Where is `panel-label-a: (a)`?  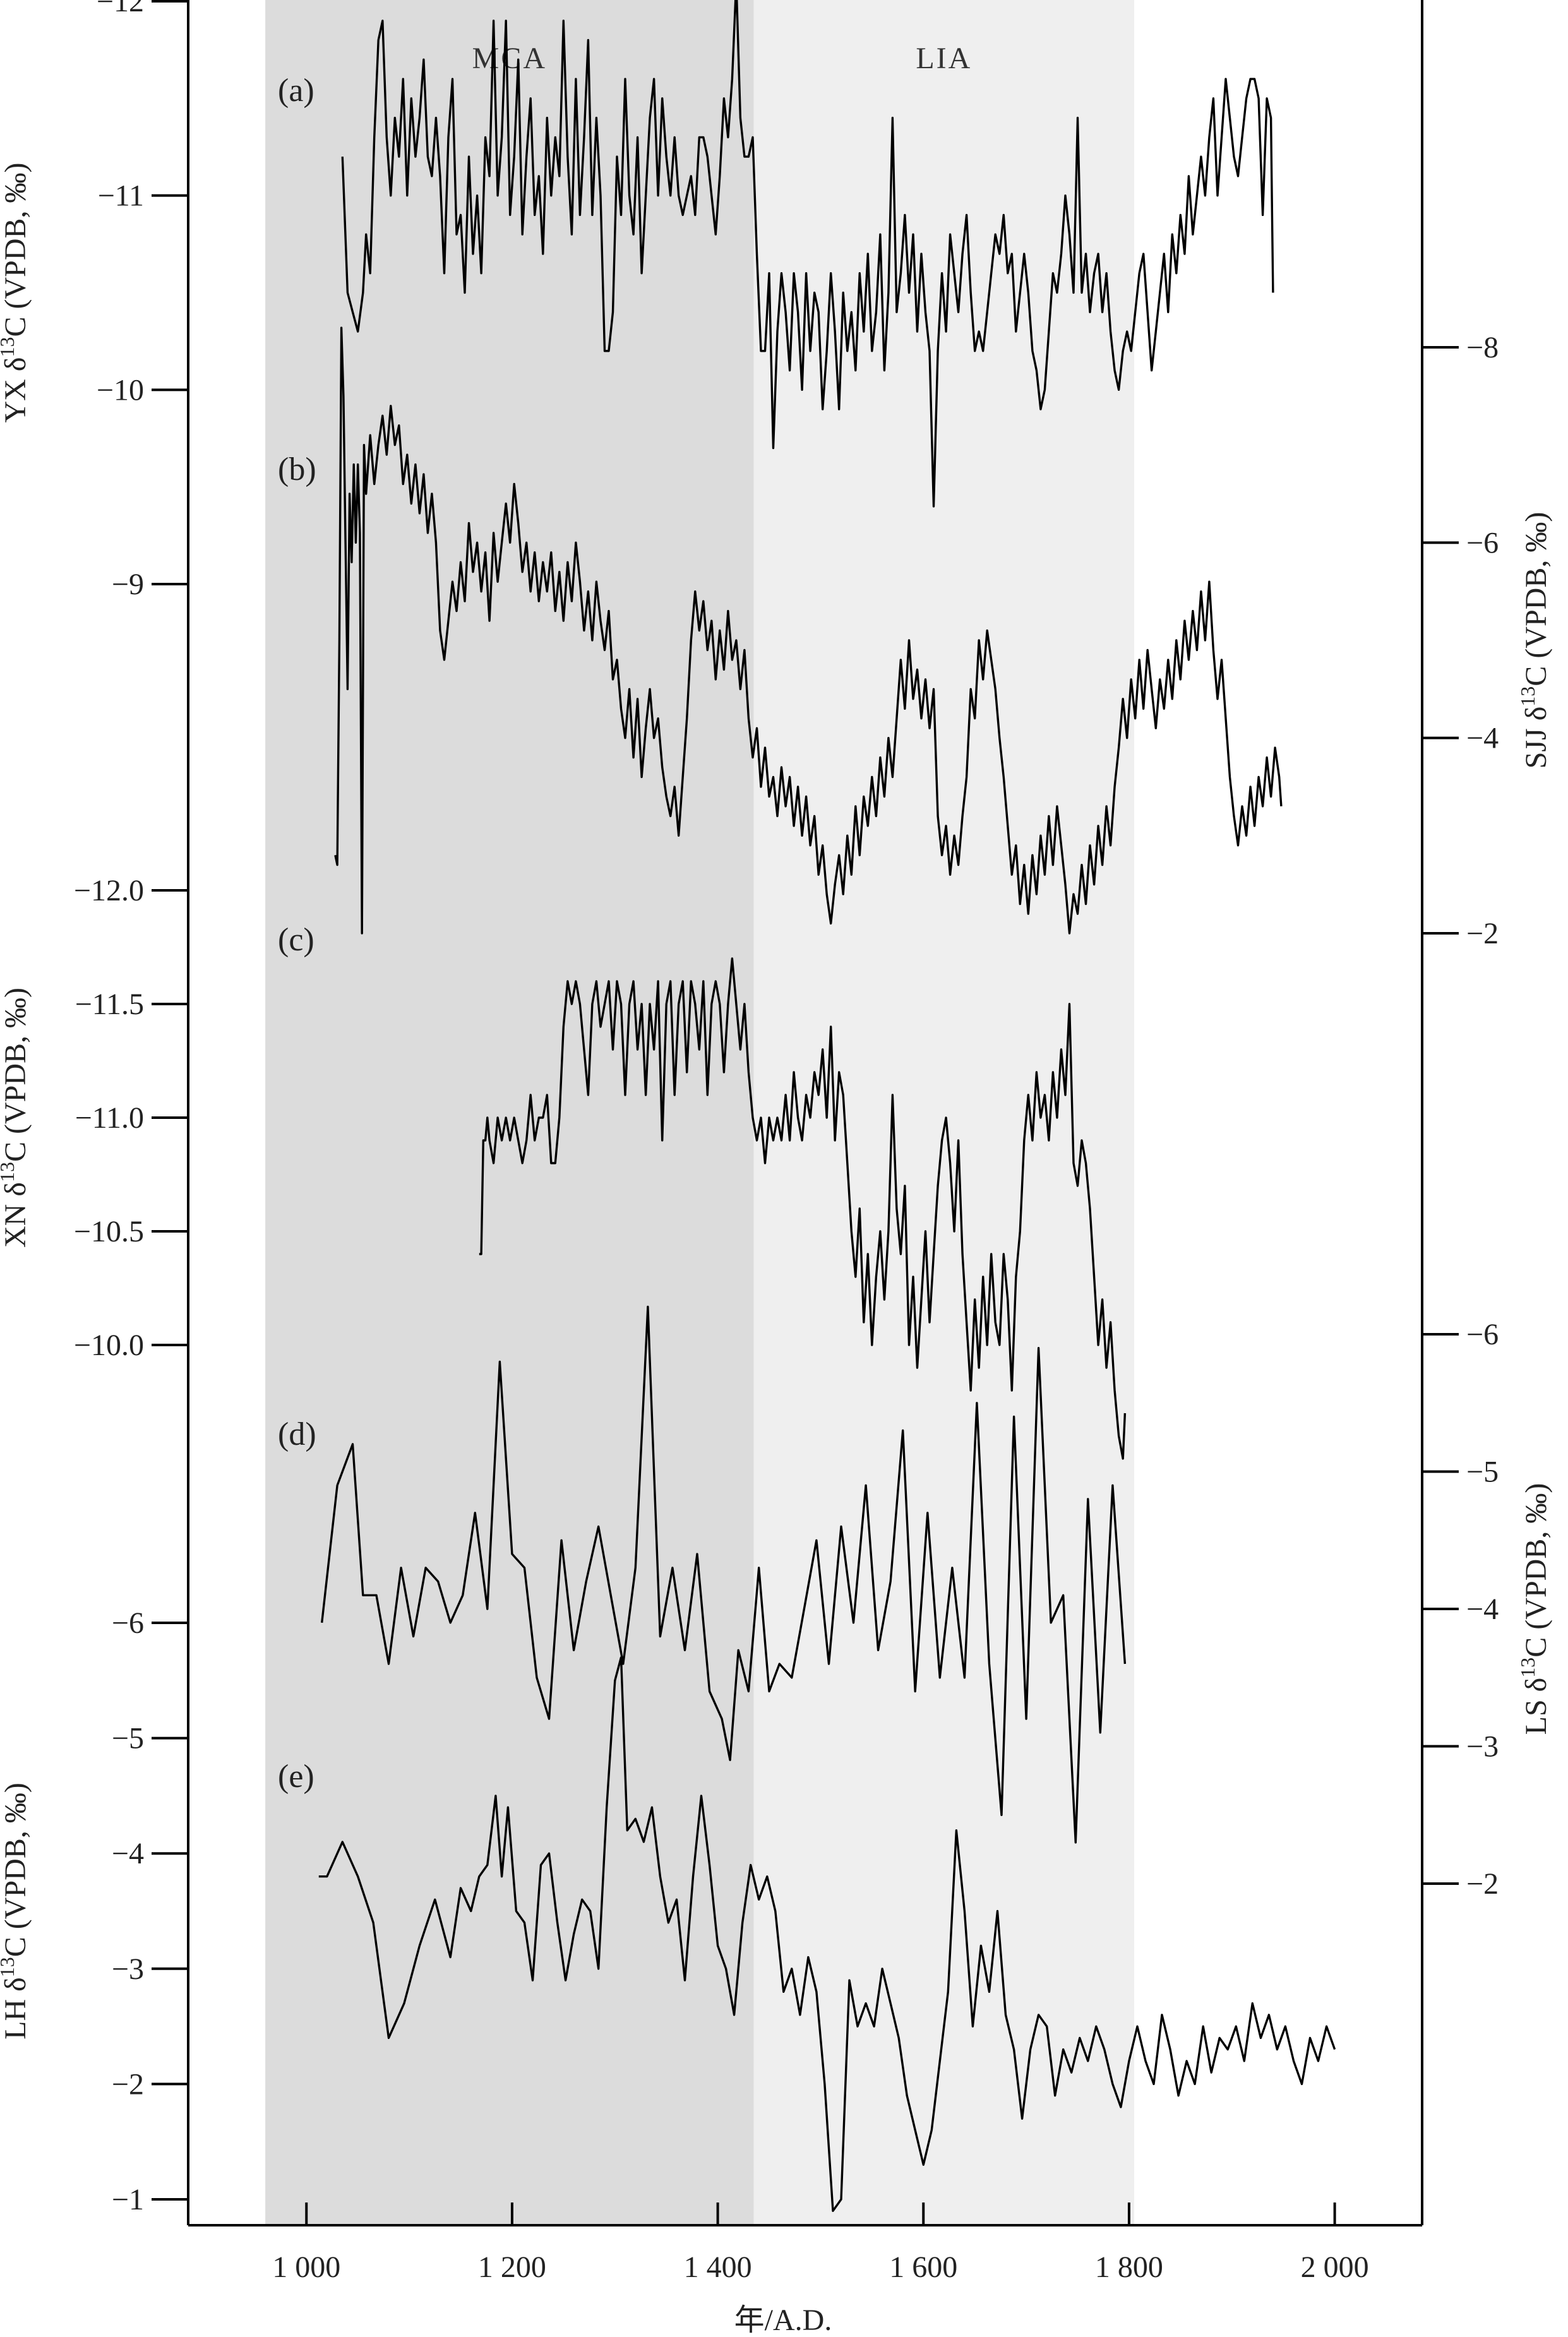 panel-label-a: (a) is located at coordinates (296, 91).